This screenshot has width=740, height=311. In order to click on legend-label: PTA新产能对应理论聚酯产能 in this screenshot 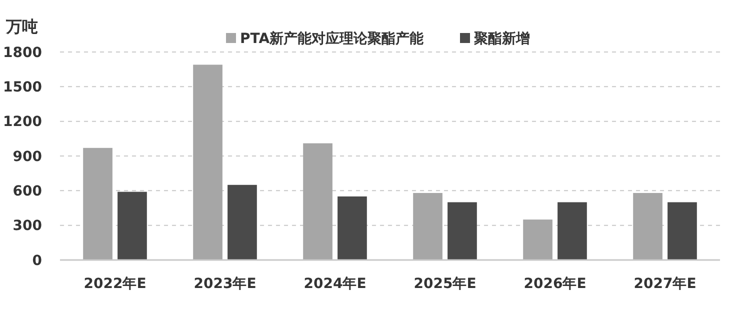, I will do `click(332, 38)`.